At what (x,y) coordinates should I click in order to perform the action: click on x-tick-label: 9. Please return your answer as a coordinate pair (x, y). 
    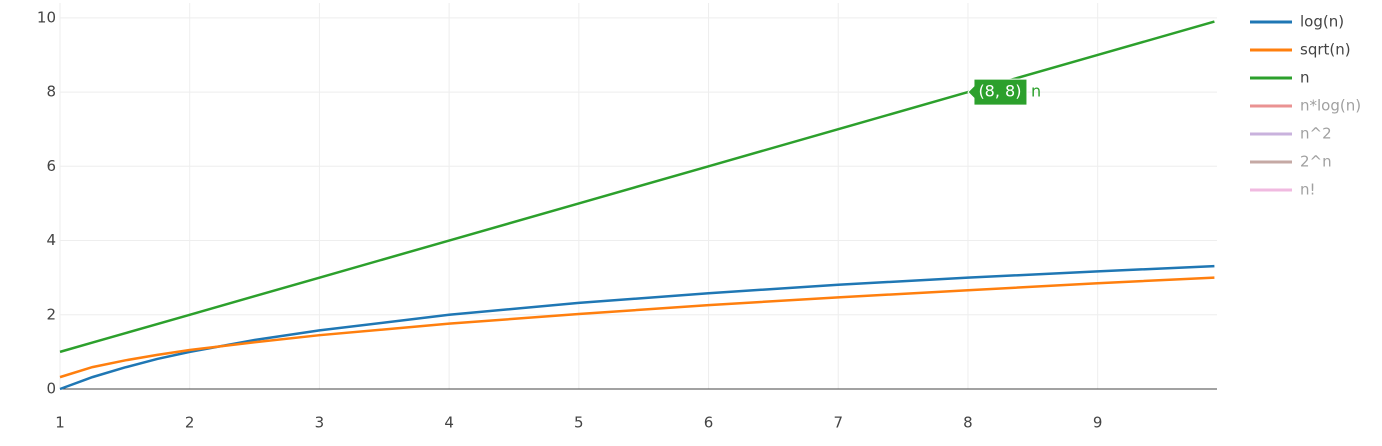
    Looking at the image, I should click on (1098, 423).